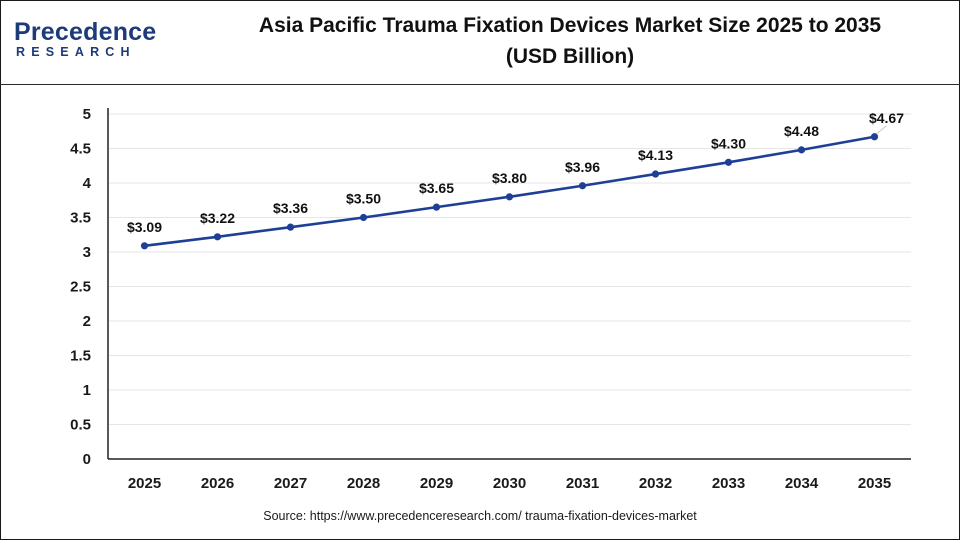  What do you see at coordinates (801, 131) in the screenshot?
I see `data-label: $4.48` at bounding box center [801, 131].